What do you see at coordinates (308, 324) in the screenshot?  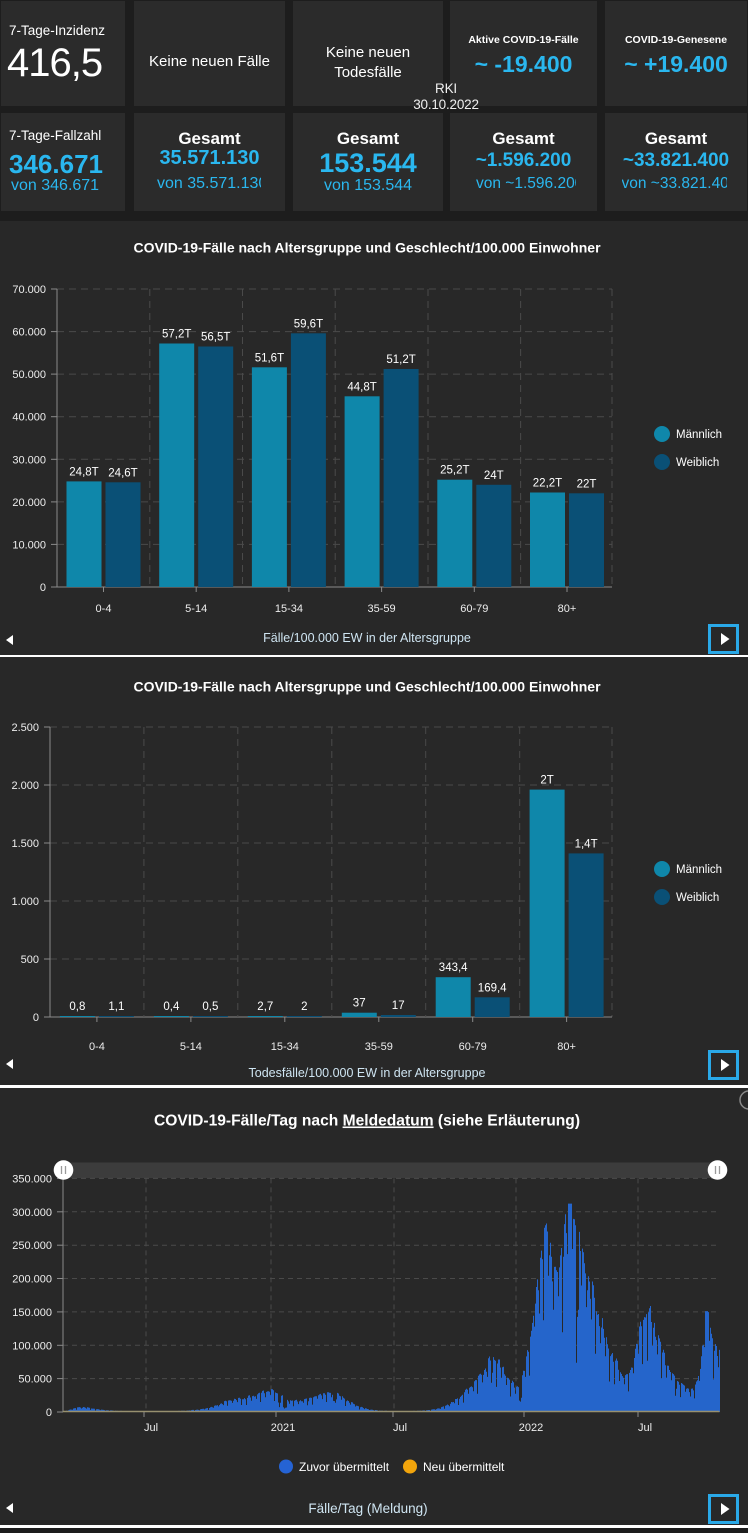 I see `svg-text: 59,6T` at bounding box center [308, 324].